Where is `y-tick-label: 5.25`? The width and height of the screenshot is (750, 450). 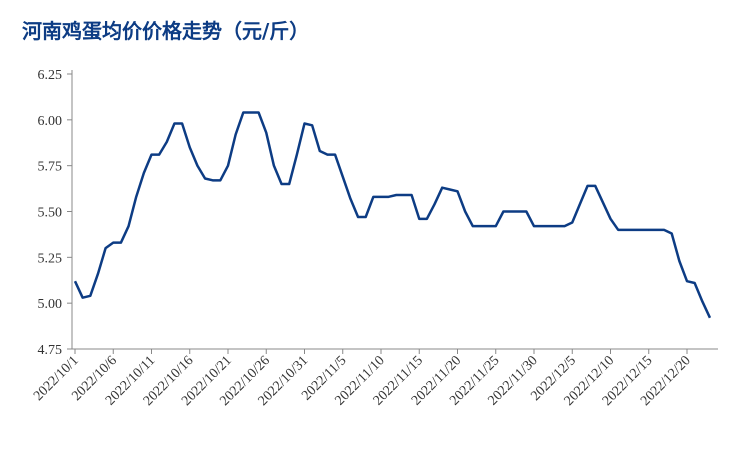 y-tick-label: 5.25 is located at coordinates (50, 258).